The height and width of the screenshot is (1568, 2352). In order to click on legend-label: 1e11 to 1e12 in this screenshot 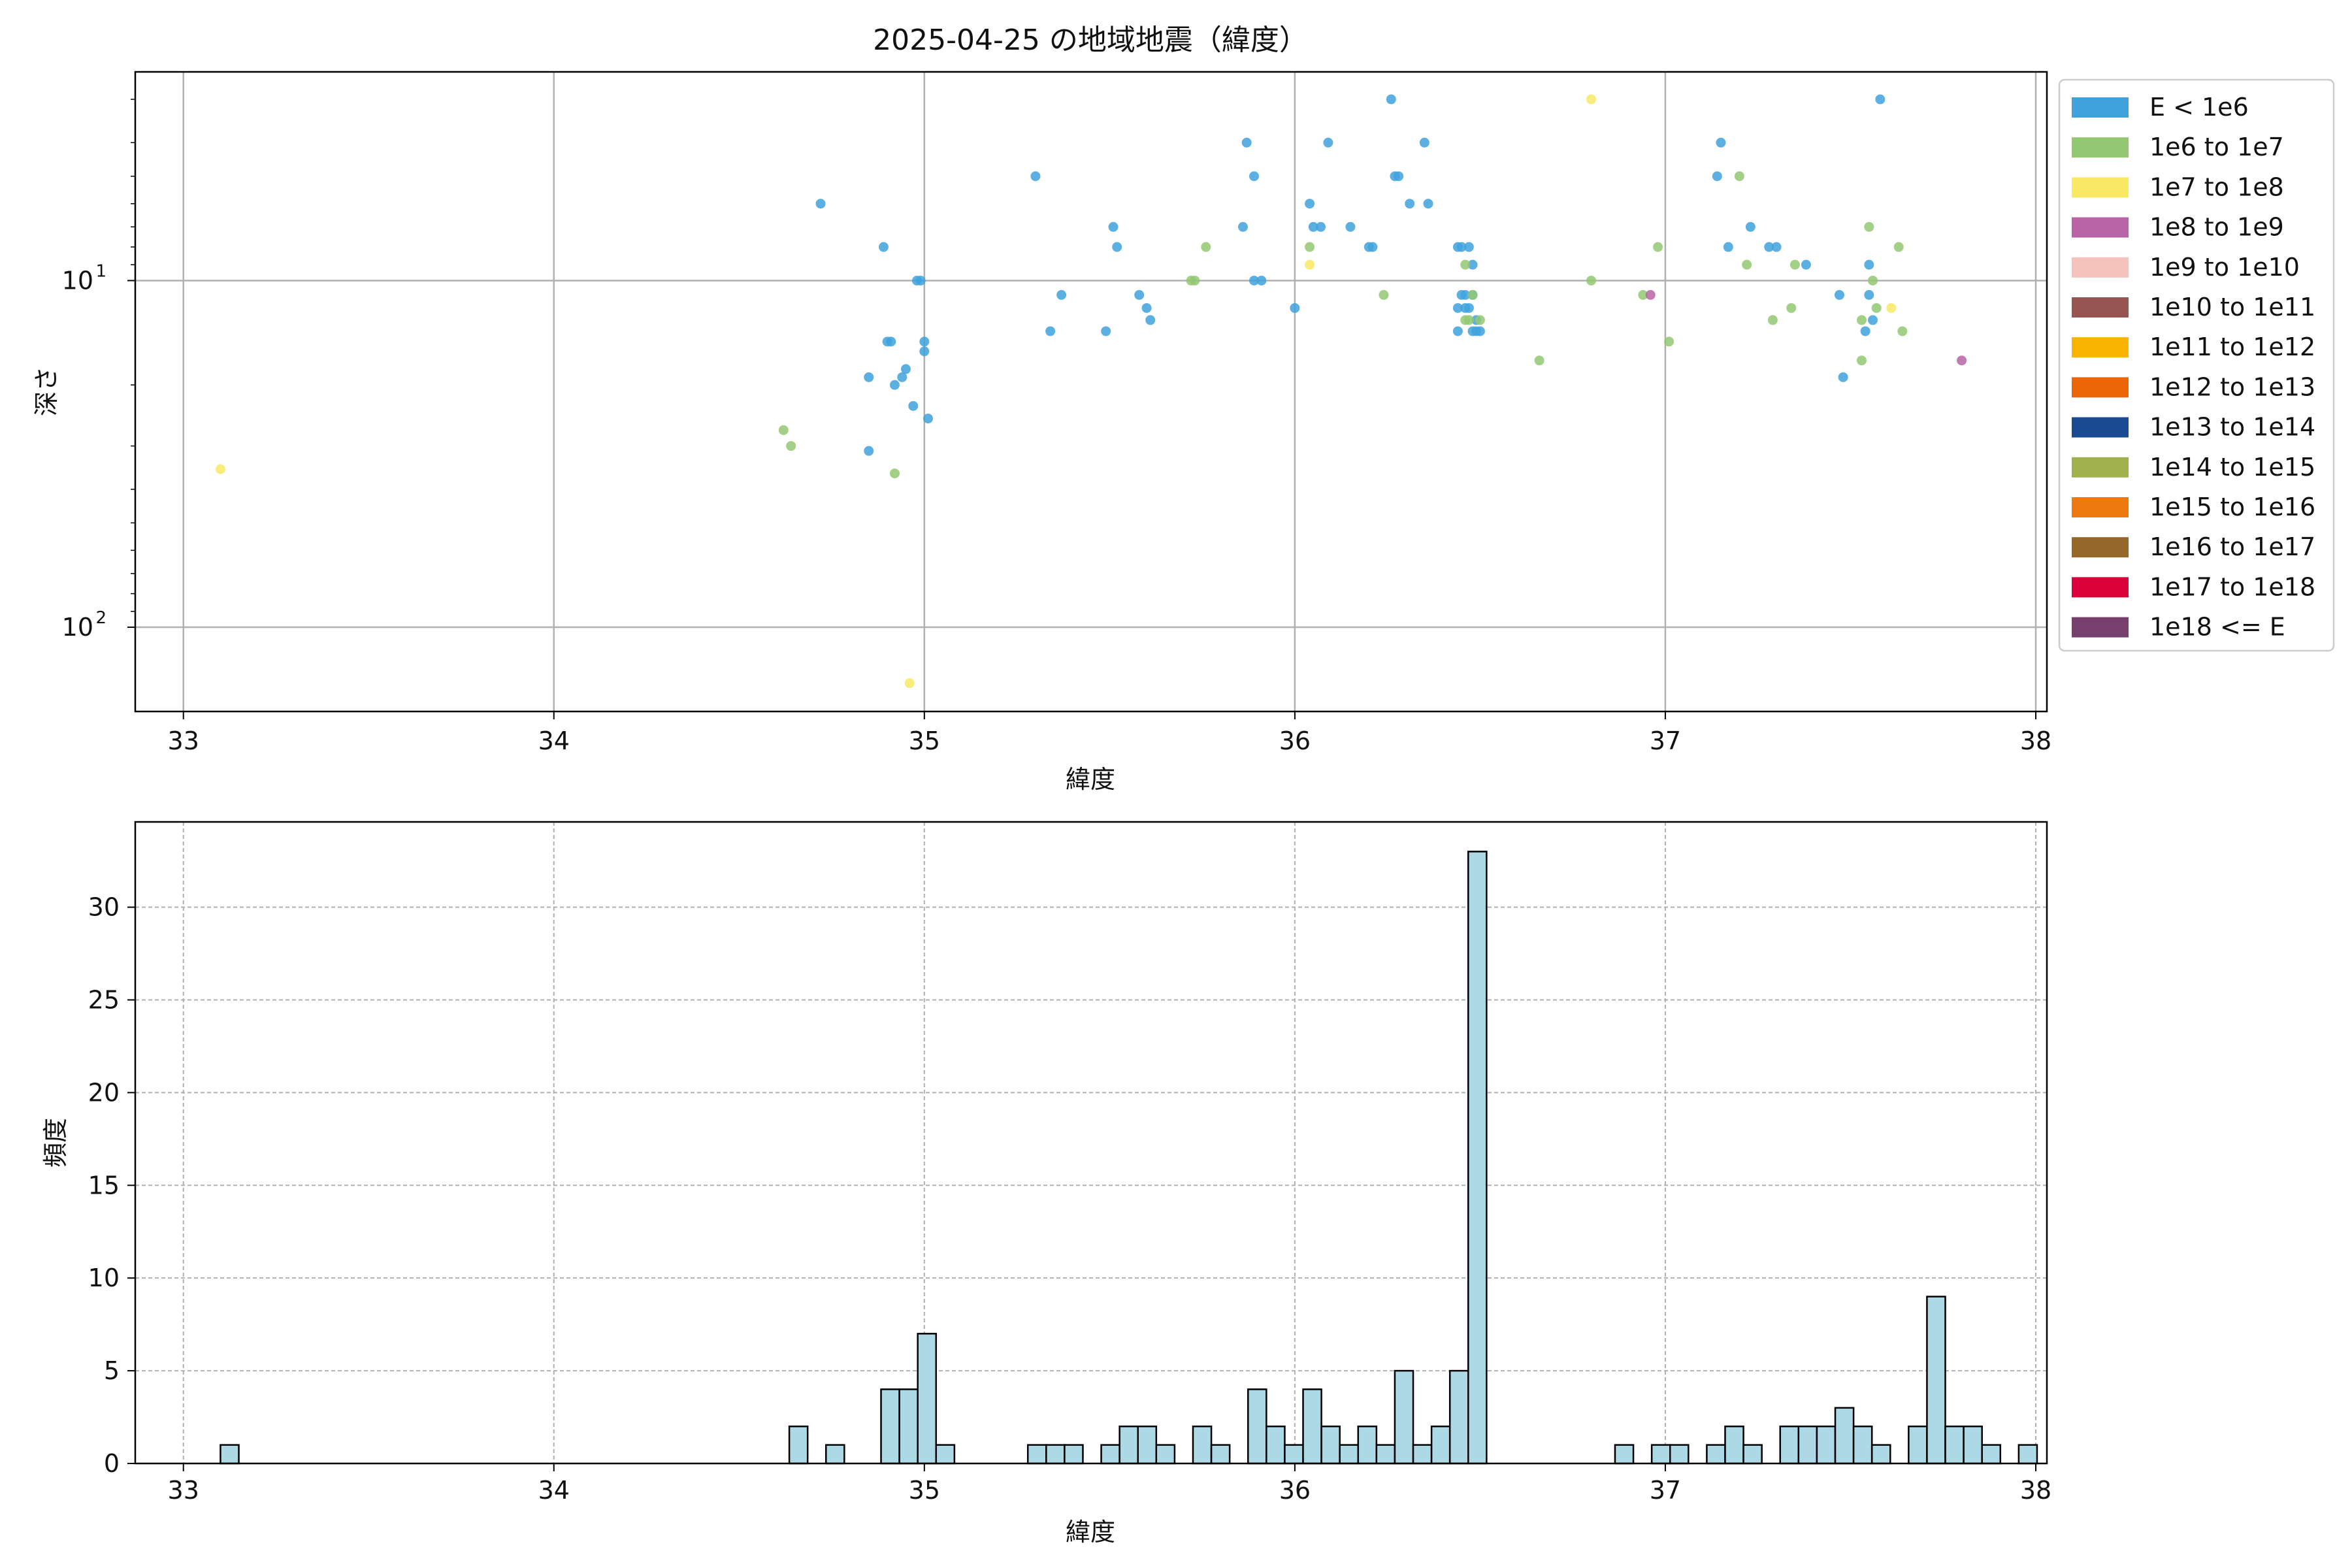, I will do `click(2232, 347)`.